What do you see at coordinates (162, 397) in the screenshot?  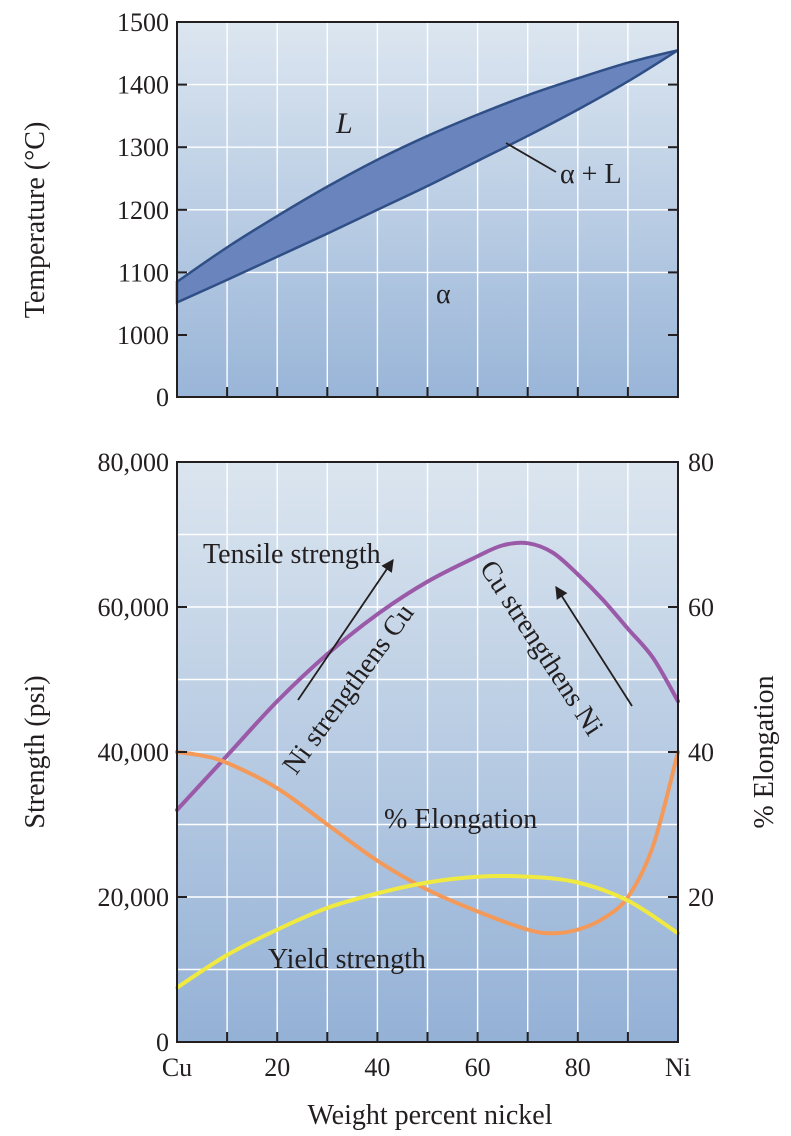 I see `temperature-tick-label: 0` at bounding box center [162, 397].